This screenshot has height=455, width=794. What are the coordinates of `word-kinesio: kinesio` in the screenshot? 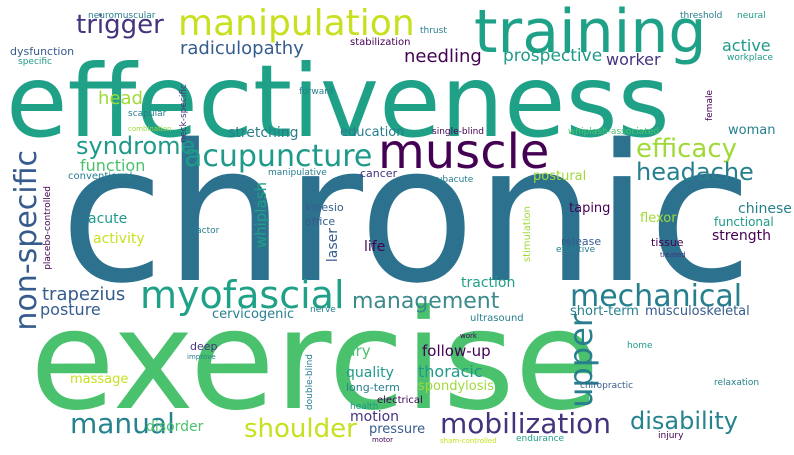 It's located at (324, 207).